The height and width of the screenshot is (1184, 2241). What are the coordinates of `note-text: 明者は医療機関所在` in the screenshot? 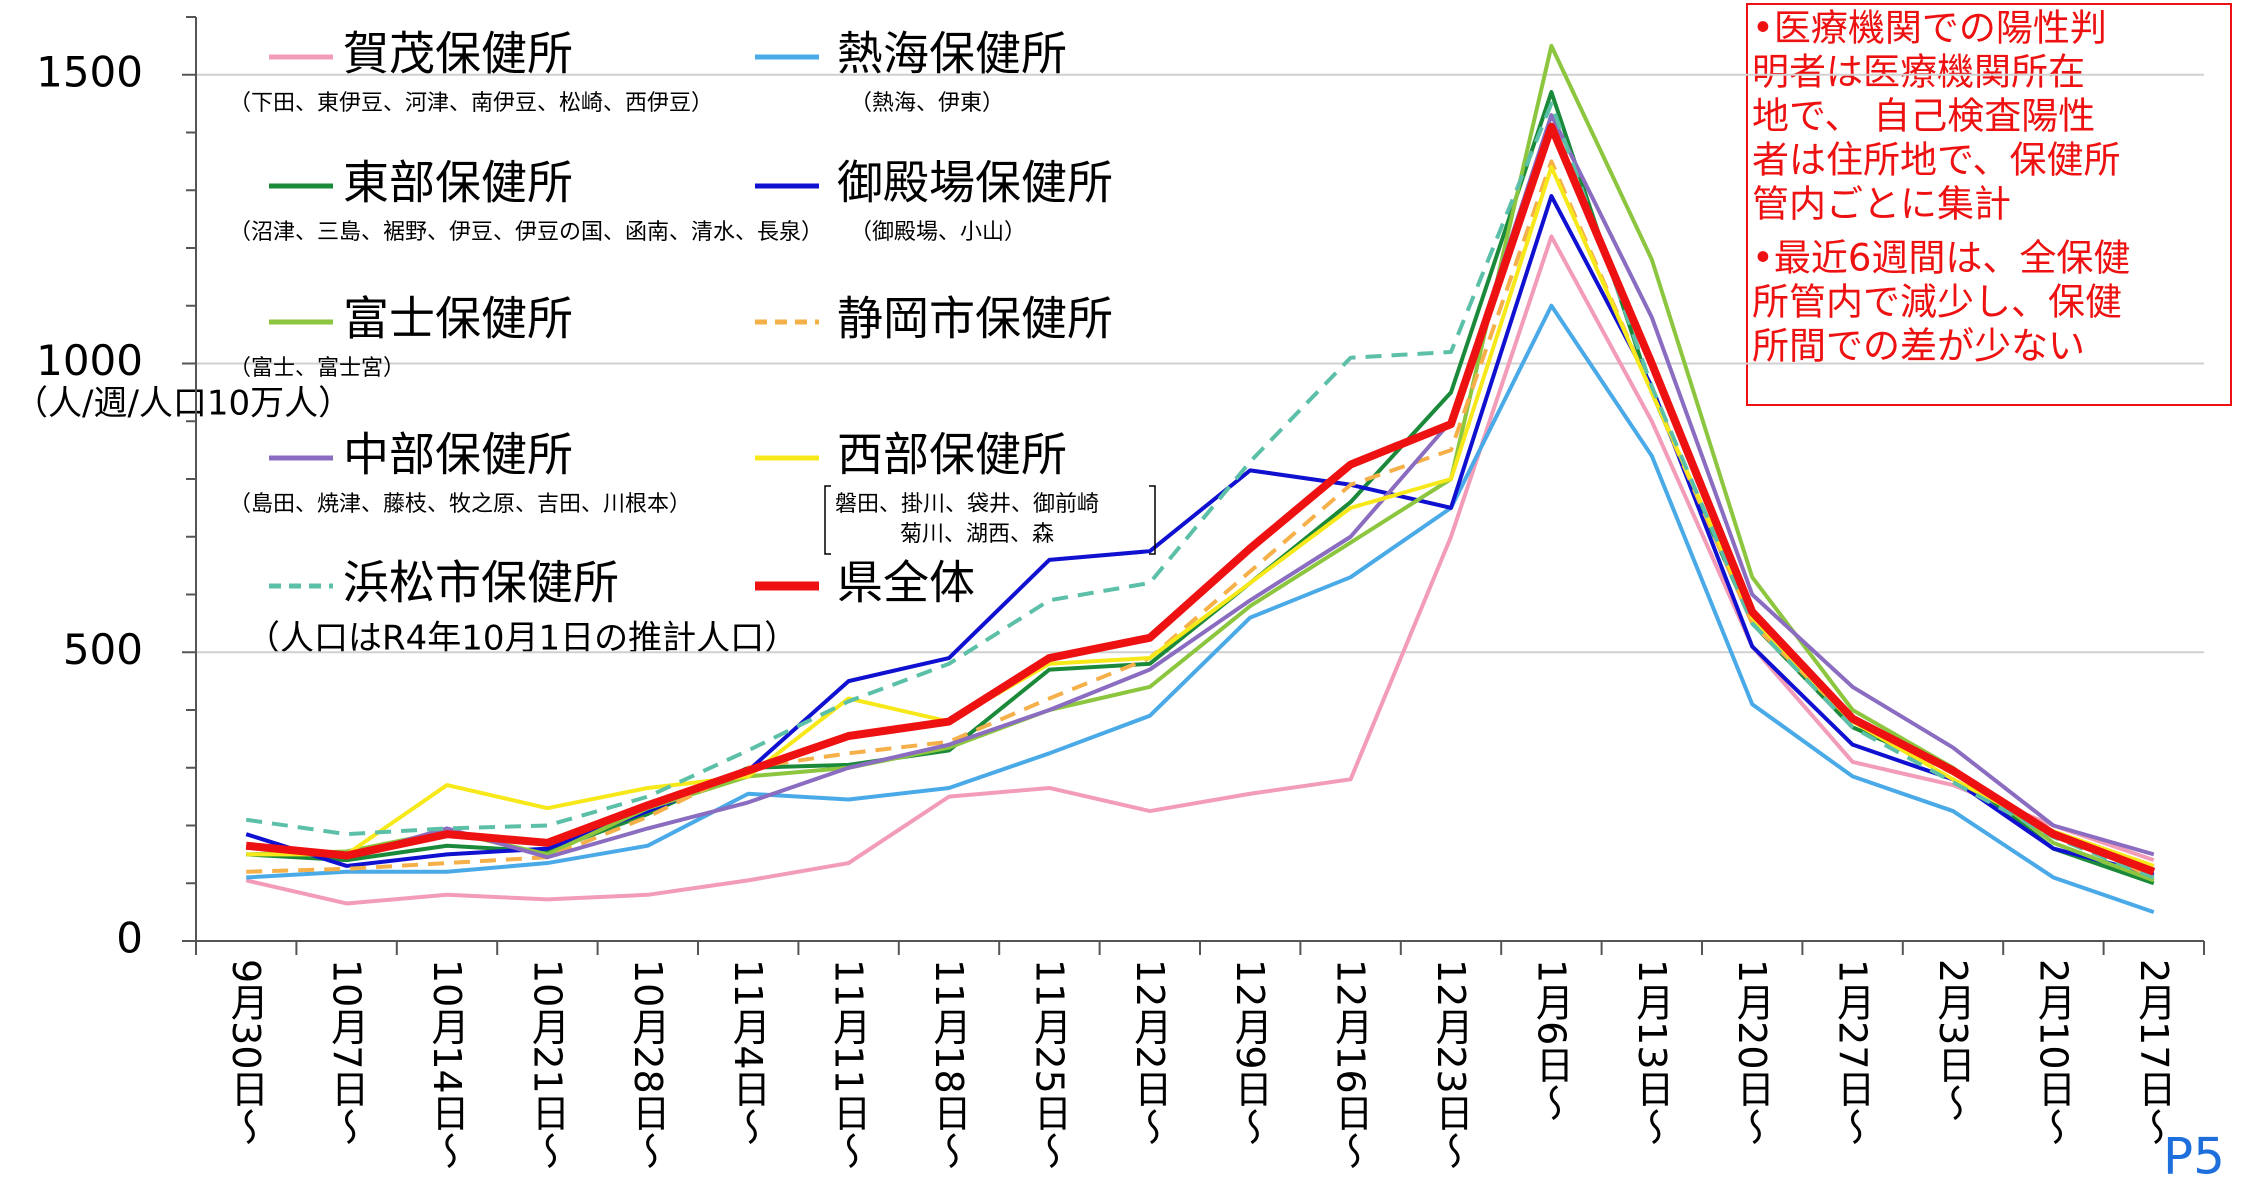 It's located at (1918, 72).